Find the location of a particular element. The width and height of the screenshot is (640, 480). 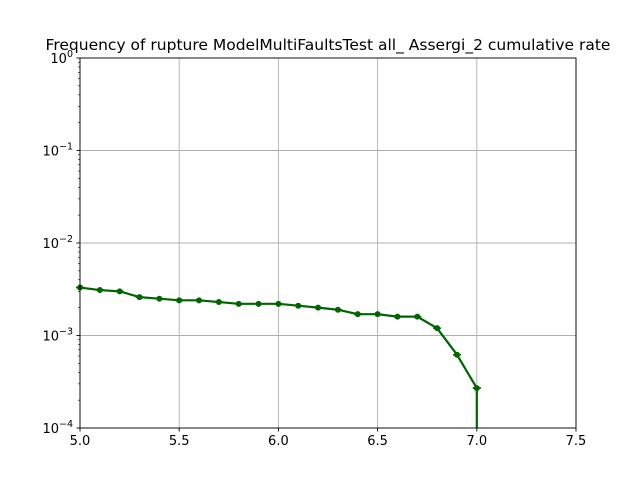

y-tick-label: 10⁻¹ is located at coordinates (57, 151).